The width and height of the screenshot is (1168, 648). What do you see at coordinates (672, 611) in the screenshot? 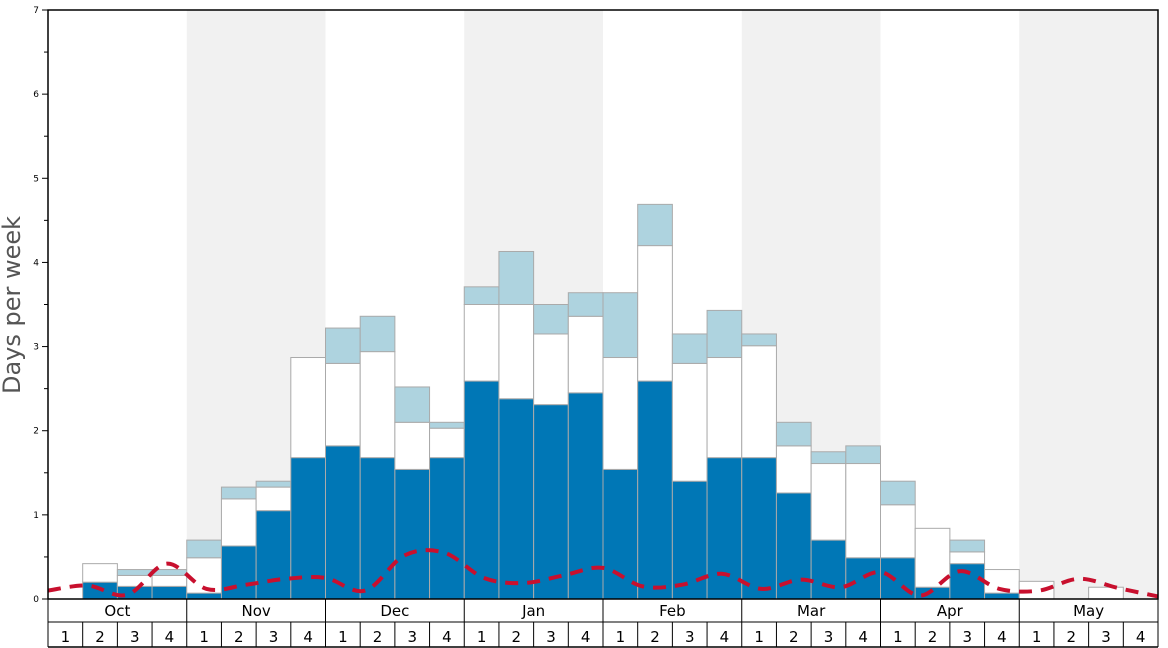
I see `month-label-feb: Feb` at bounding box center [672, 611].